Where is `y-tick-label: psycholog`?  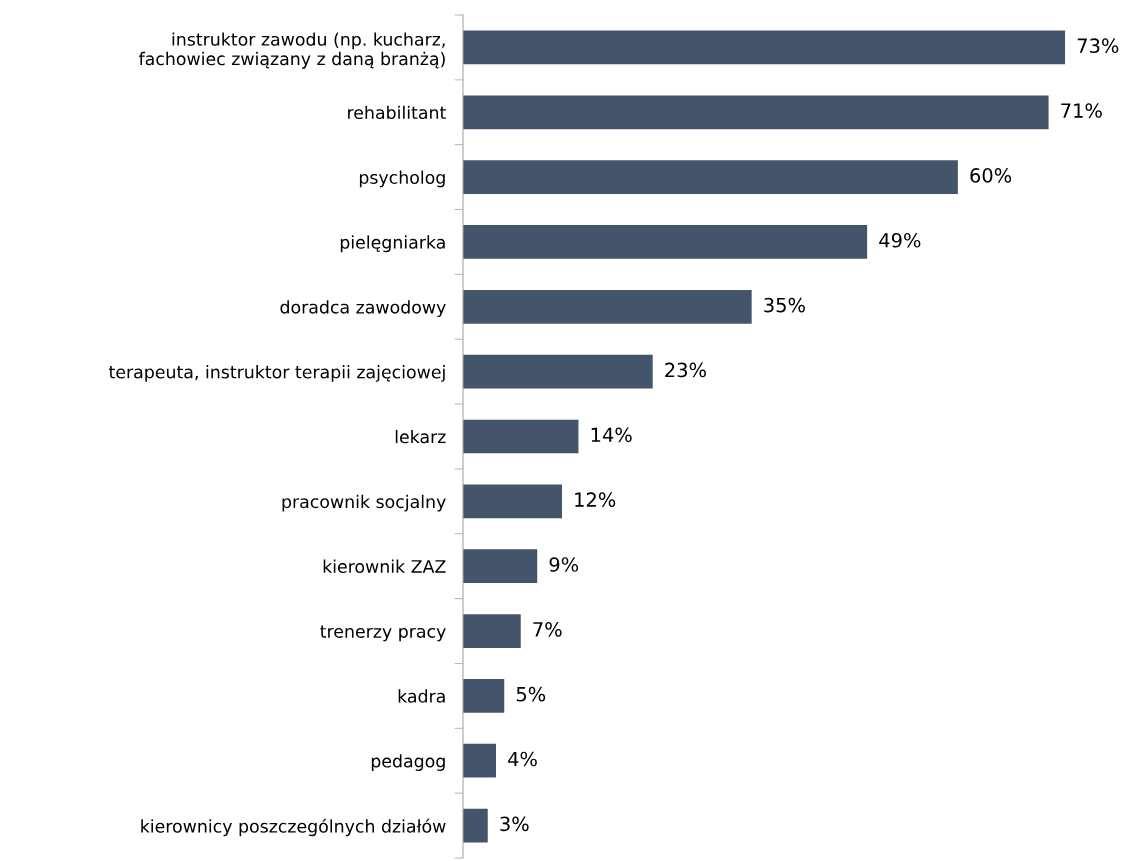
y-tick-label: psycholog is located at coordinates (402, 179).